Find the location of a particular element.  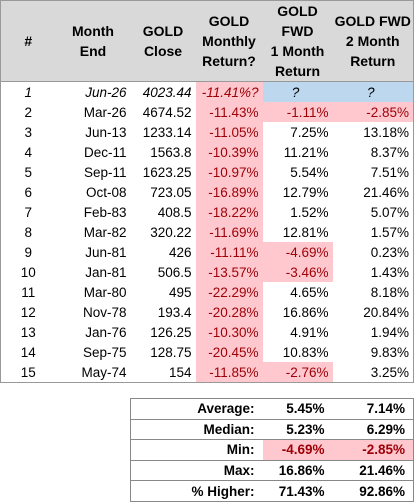

table-cell: Jan-81 is located at coordinates (106, 272).